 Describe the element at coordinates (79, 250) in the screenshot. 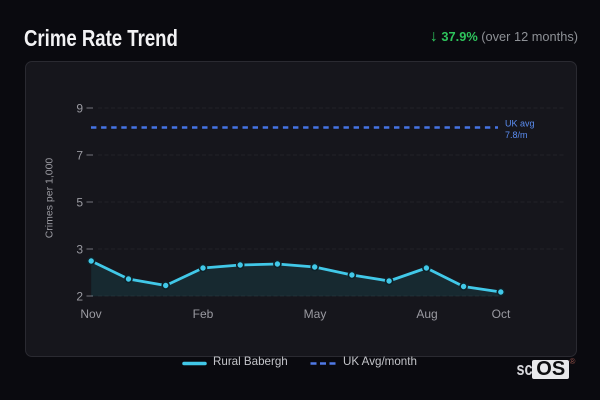

I see `svg-text: 3` at that location.